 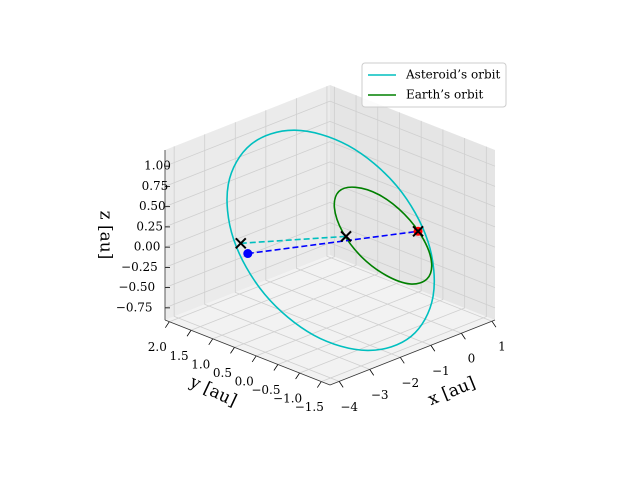 What do you see at coordinates (349, 407) in the screenshot?
I see `x-tick-label: −4` at bounding box center [349, 407].